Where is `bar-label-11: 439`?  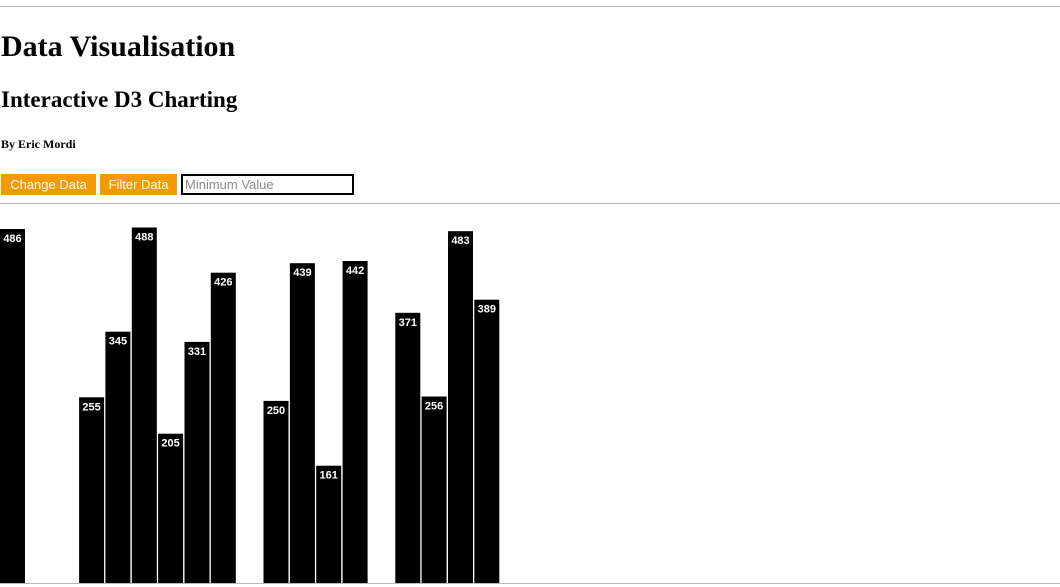 bar-label-11: 439 is located at coordinates (302, 273).